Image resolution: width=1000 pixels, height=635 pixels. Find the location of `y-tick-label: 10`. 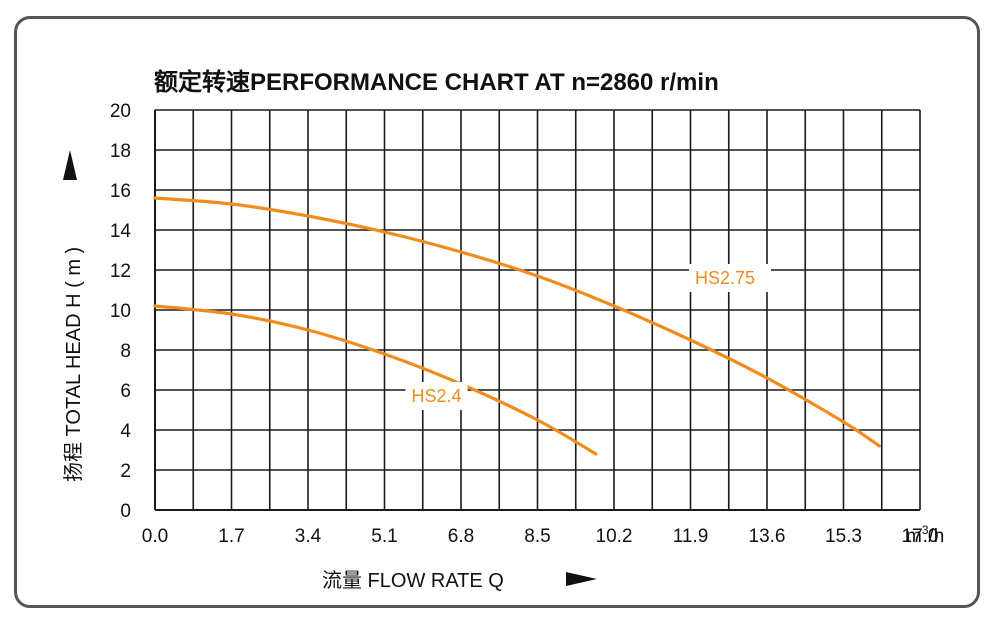

y-tick-label: 10 is located at coordinates (120, 311).